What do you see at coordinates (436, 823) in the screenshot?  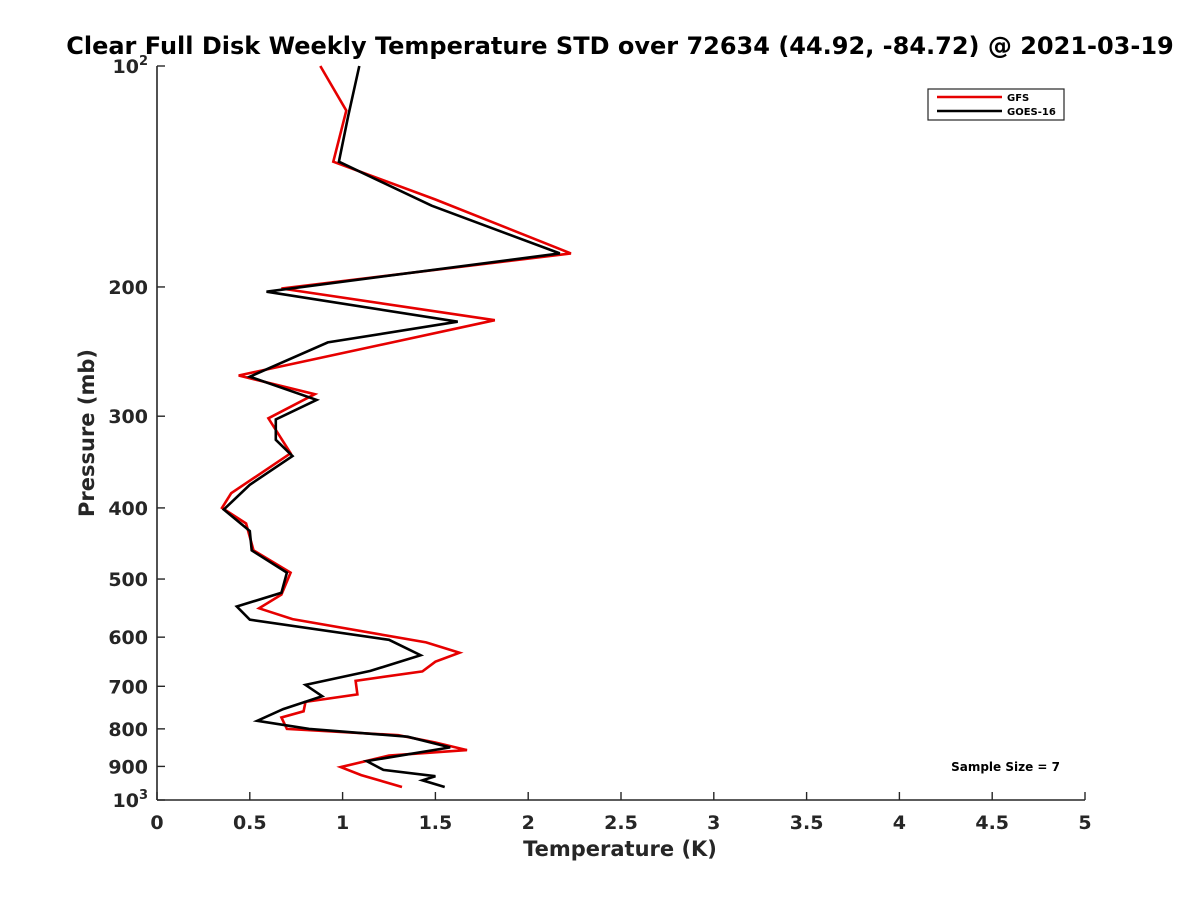 I see `x-tick-label: 1.5` at bounding box center [436, 823].